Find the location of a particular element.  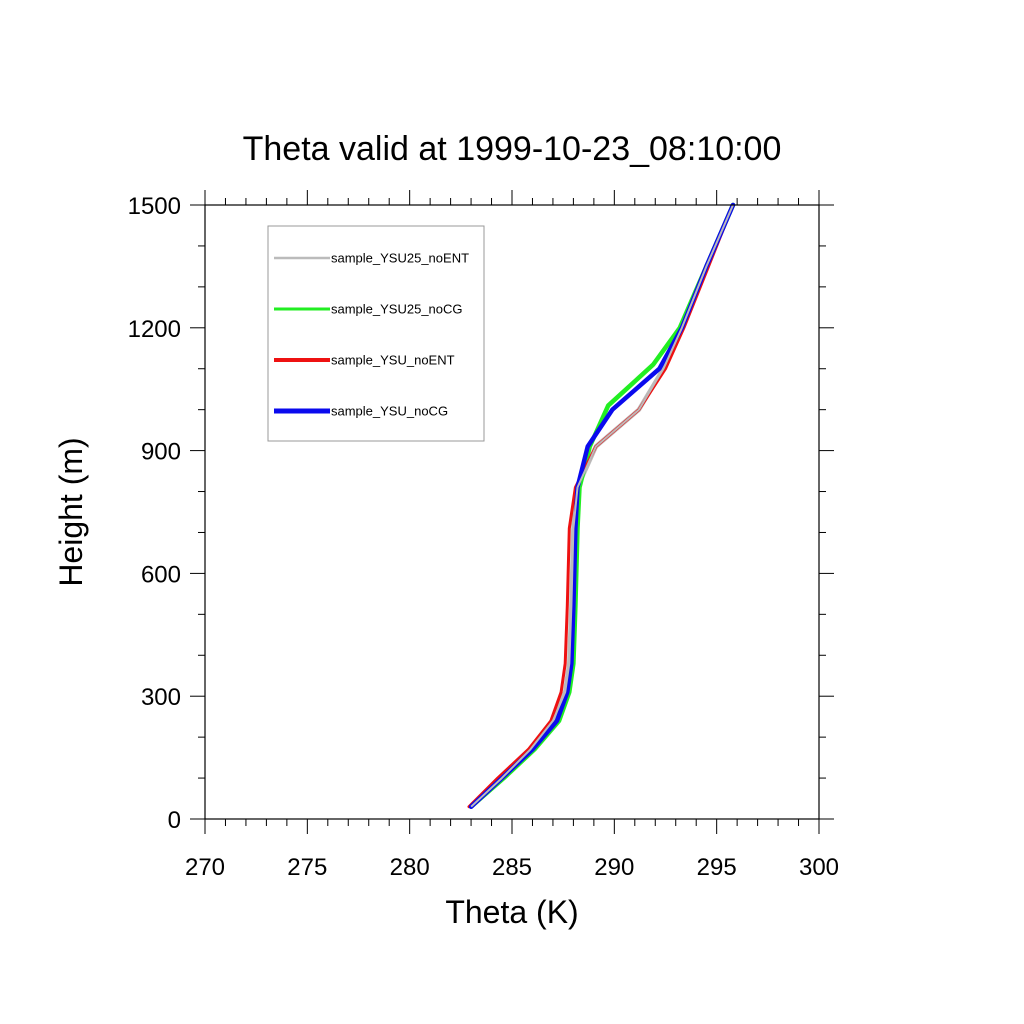

y-tick-label: 1500 is located at coordinates (154, 206).